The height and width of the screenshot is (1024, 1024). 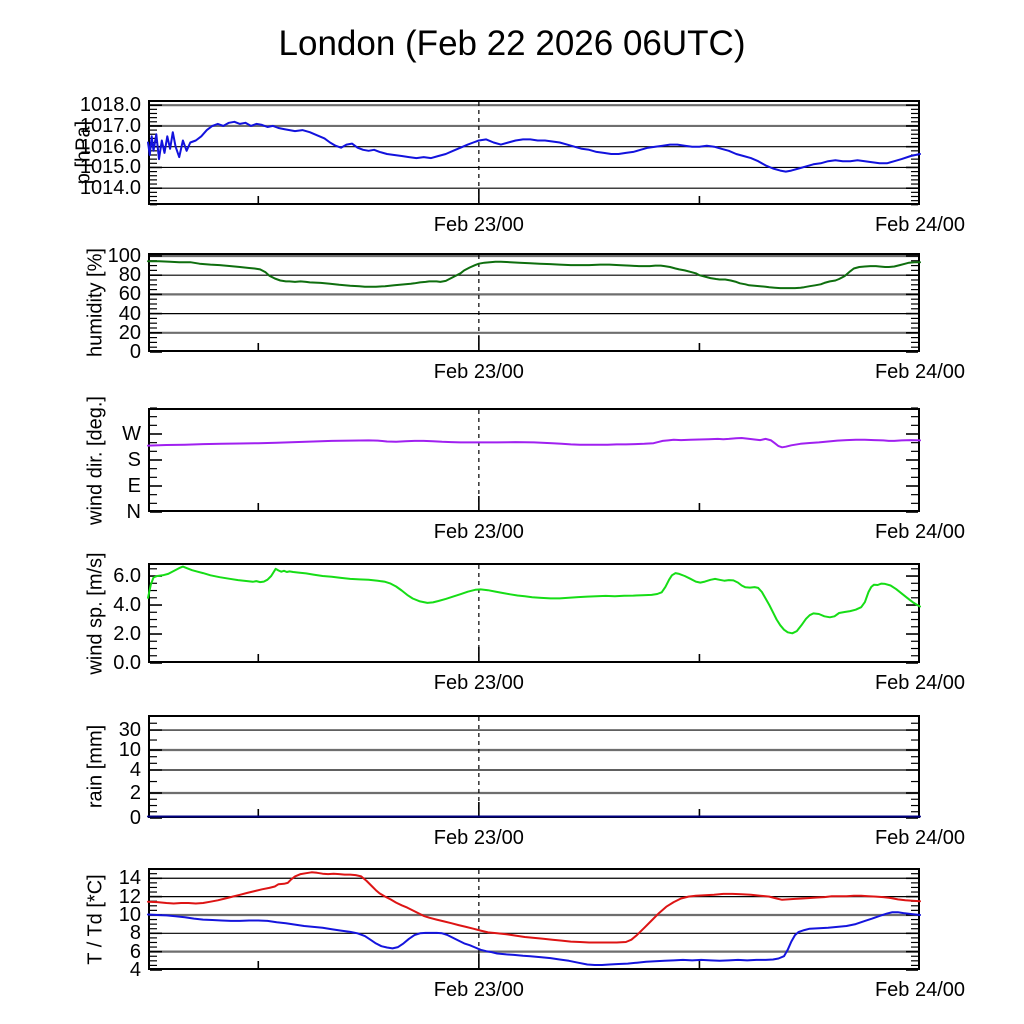 What do you see at coordinates (512, 43) in the screenshot?
I see `page-title: London (Feb 22 2026 06UTC)` at bounding box center [512, 43].